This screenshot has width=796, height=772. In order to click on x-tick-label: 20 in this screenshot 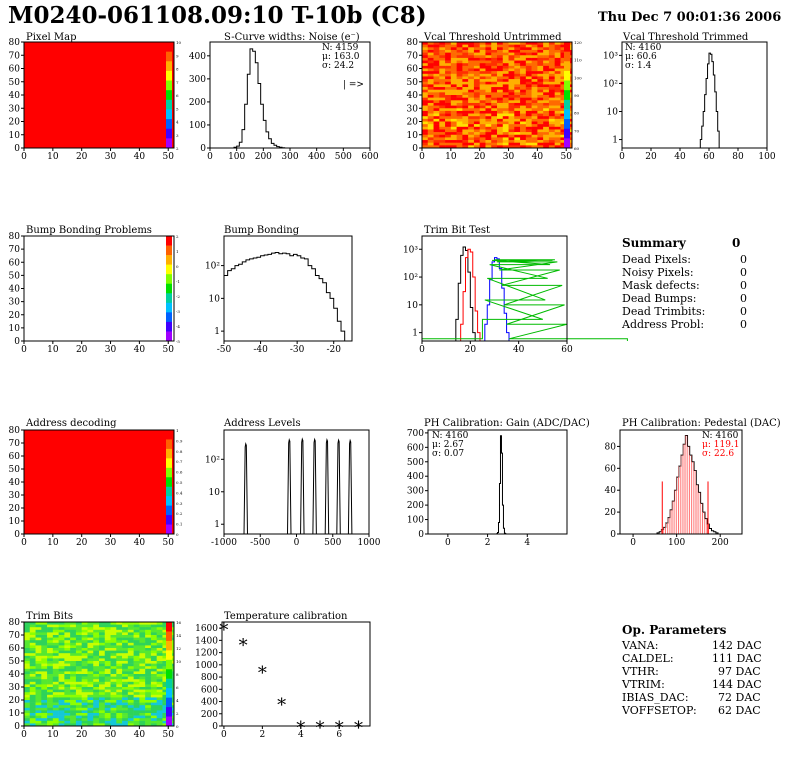, I will do `click(480, 157)`.